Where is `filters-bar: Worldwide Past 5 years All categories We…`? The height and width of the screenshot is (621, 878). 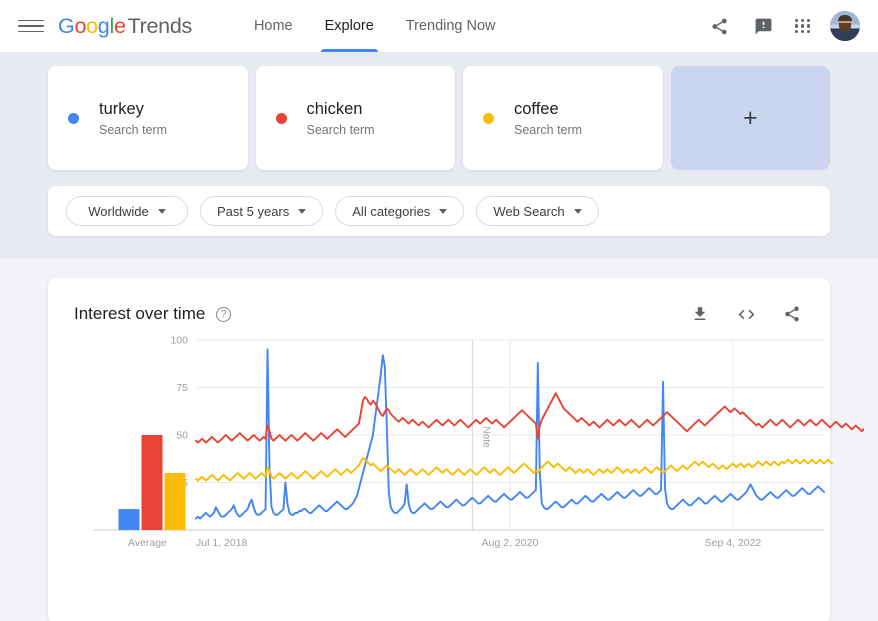
filters-bar: Worldwide Past 5 years All categories We… is located at coordinates (439, 211).